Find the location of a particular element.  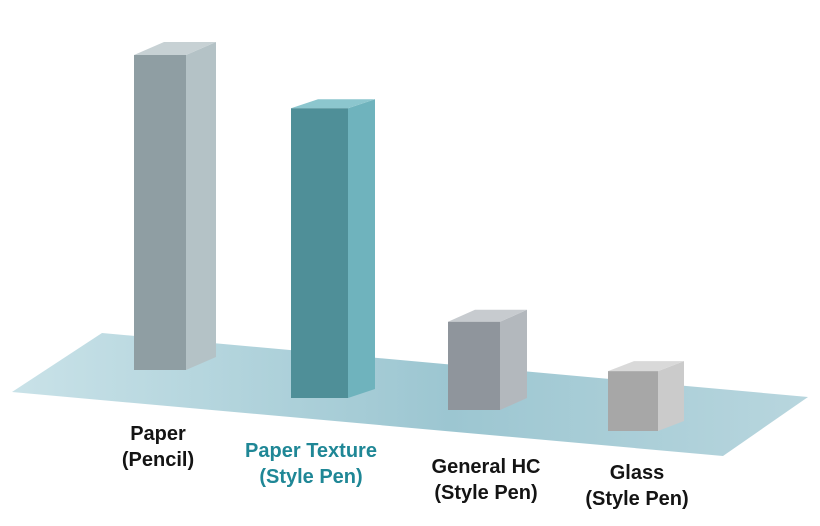

category-label-line2: (Pencil) is located at coordinates (158, 460).